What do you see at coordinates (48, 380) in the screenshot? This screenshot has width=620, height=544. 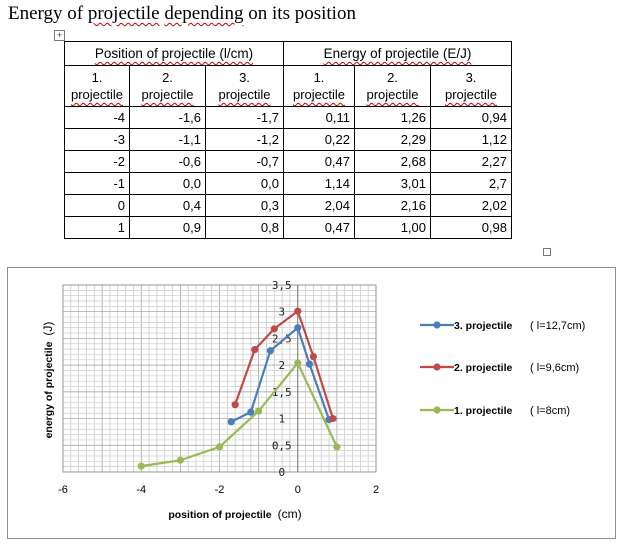 I see `y-axis-label: energy of projectile (J)` at bounding box center [48, 380].